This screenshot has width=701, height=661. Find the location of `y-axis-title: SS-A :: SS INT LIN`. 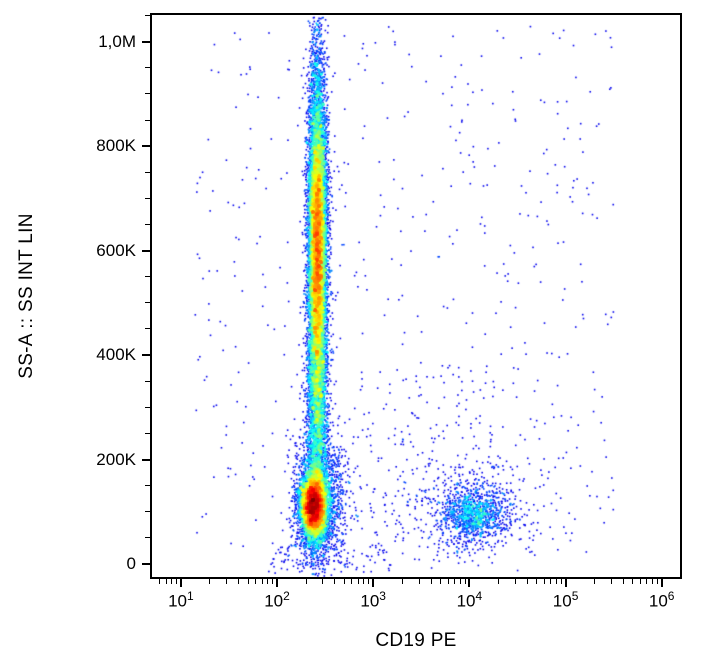

y-axis-title: SS-A :: SS INT LIN is located at coordinates (27, 296).